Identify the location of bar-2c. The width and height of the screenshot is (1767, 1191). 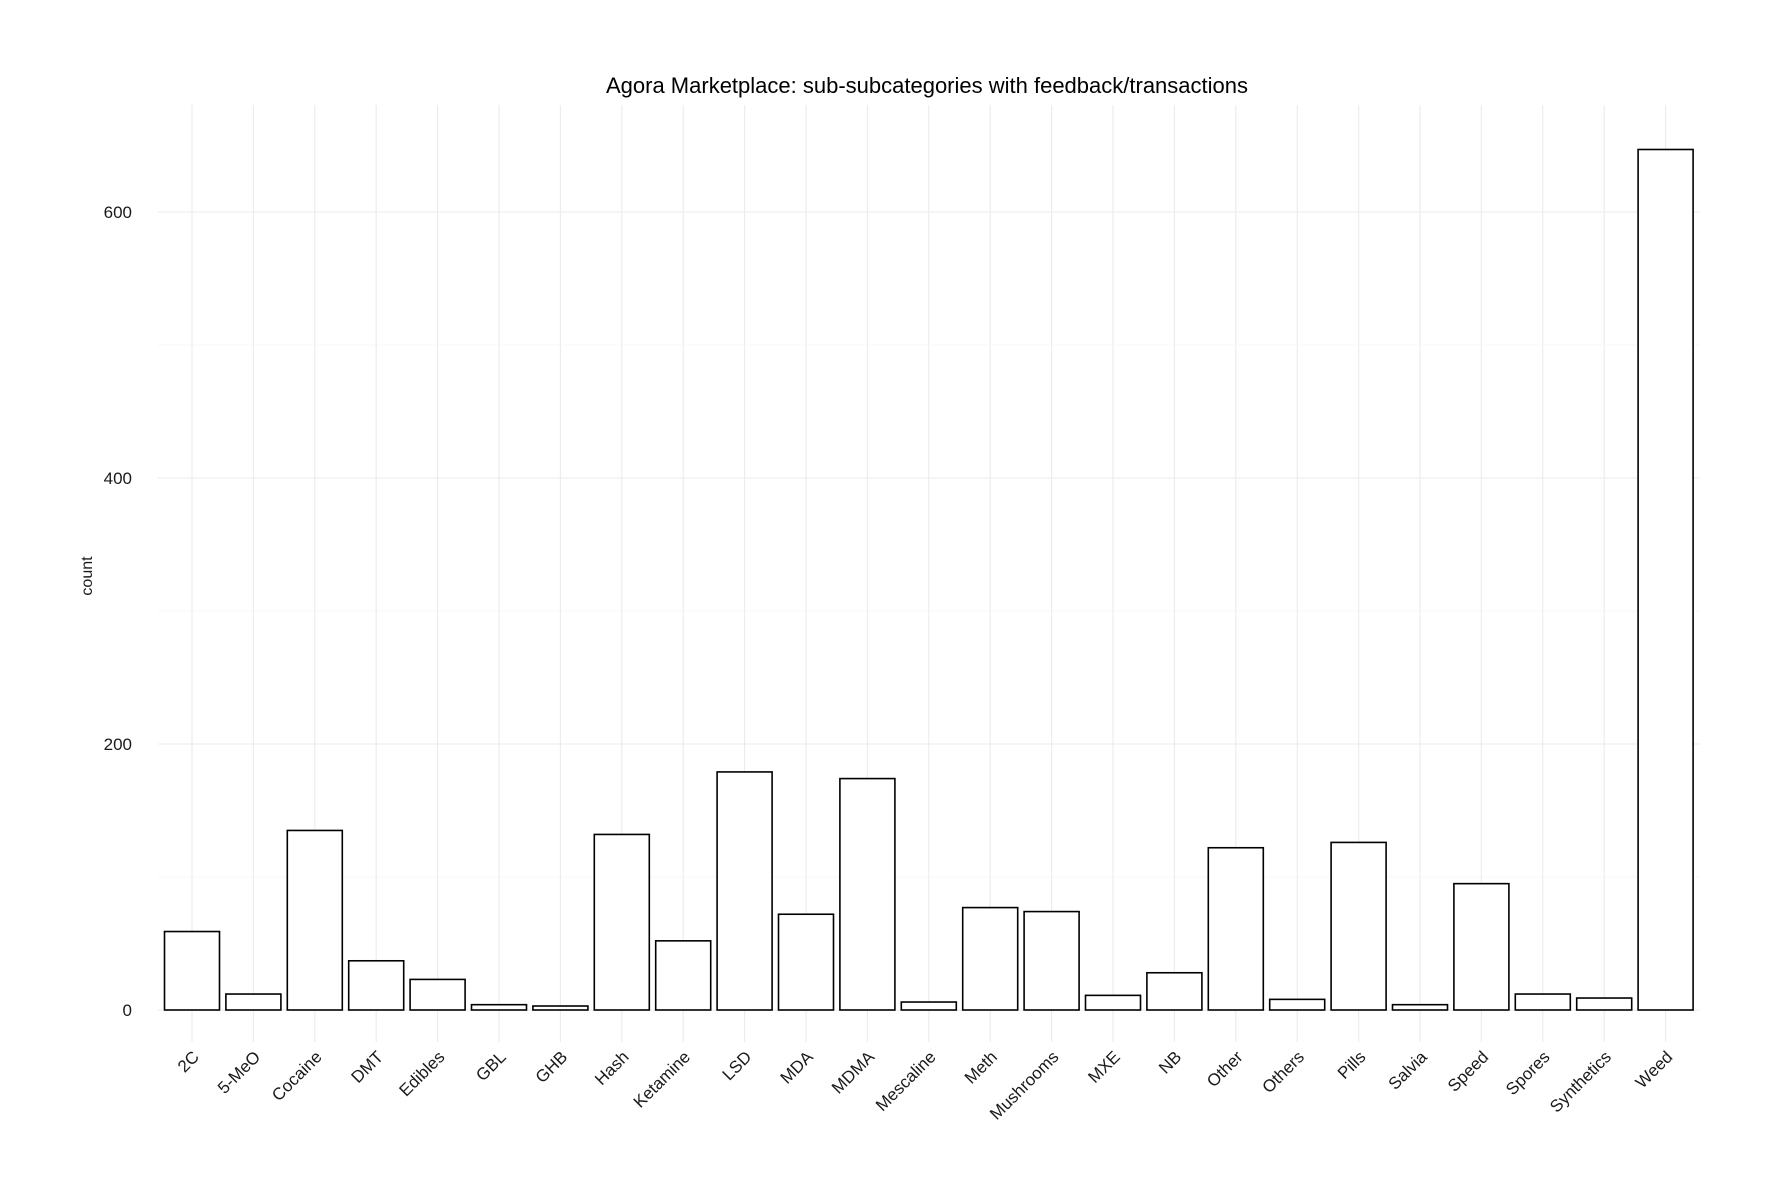
(192, 970).